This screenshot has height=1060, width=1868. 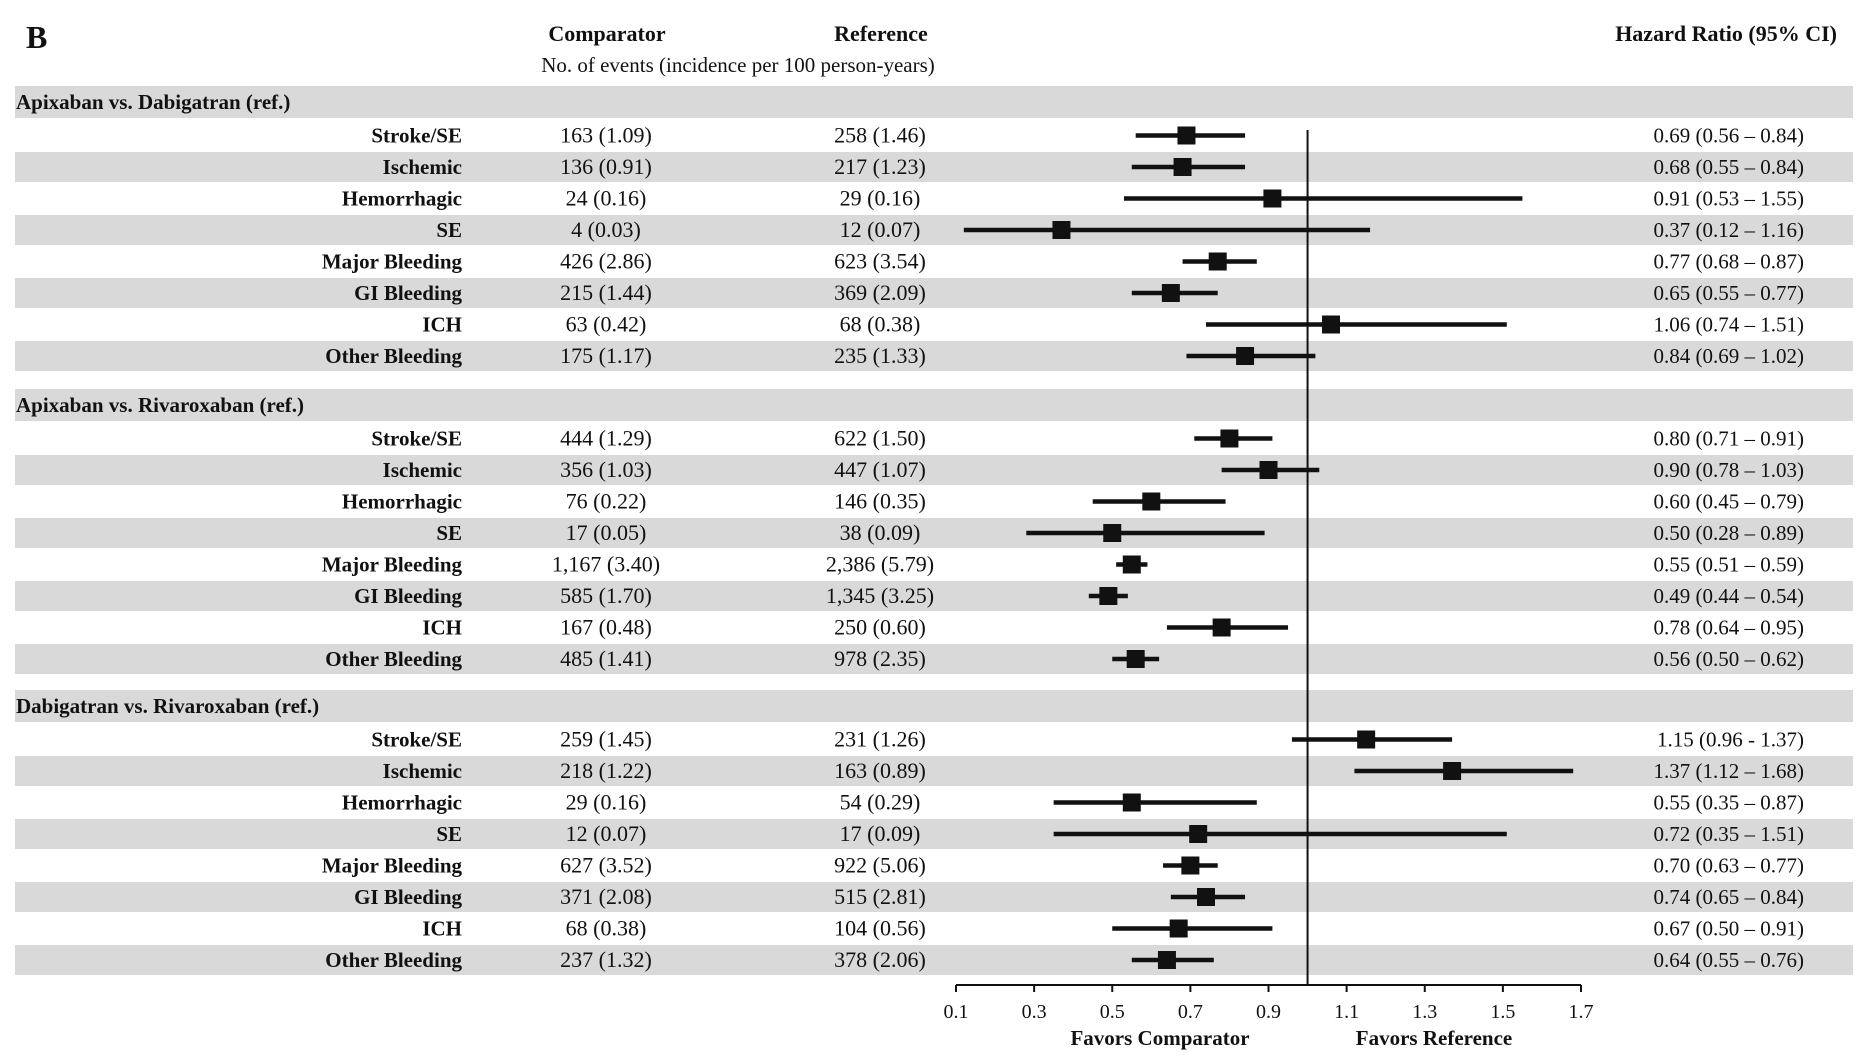 What do you see at coordinates (606, 833) in the screenshot?
I see `comparator-events: 12 (0.07)` at bounding box center [606, 833].